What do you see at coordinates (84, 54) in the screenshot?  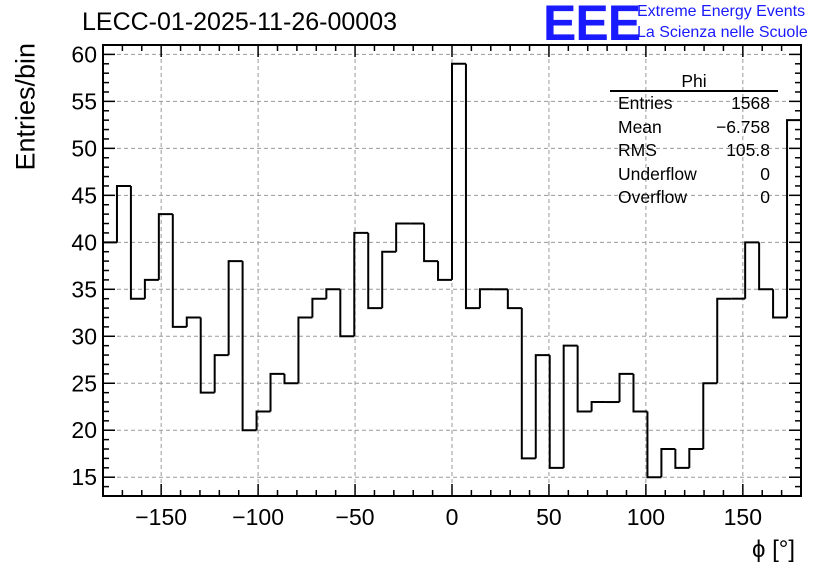 I see `y-tick-label: 60` at bounding box center [84, 54].